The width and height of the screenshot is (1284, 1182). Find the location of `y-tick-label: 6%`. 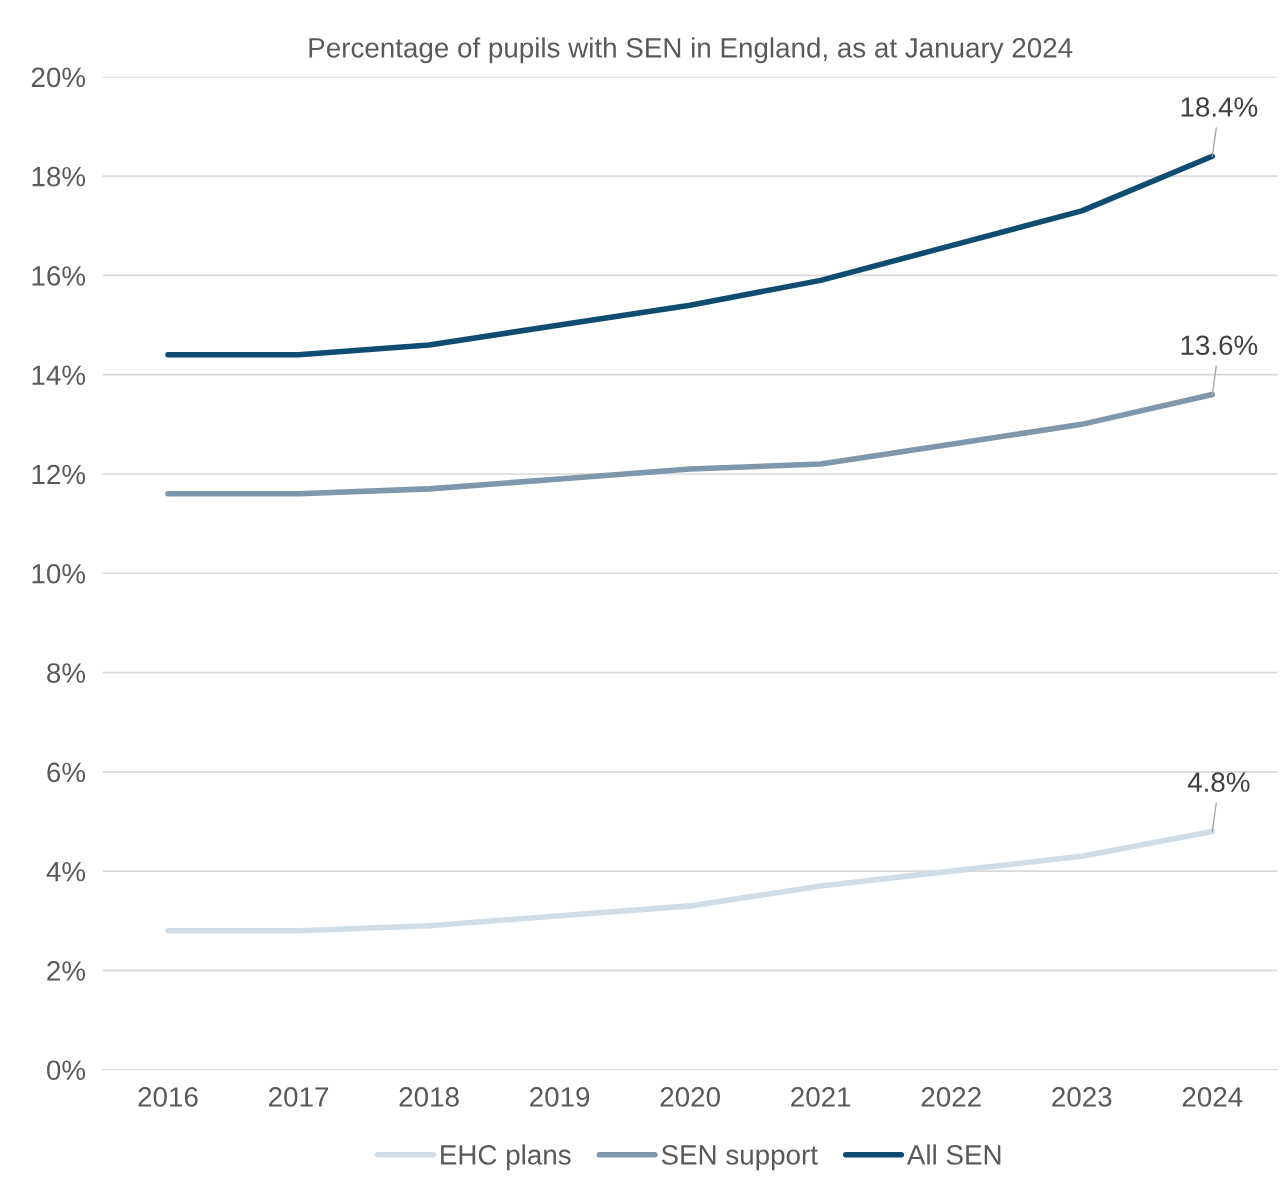

y-tick-label: 6% is located at coordinates (66, 772).